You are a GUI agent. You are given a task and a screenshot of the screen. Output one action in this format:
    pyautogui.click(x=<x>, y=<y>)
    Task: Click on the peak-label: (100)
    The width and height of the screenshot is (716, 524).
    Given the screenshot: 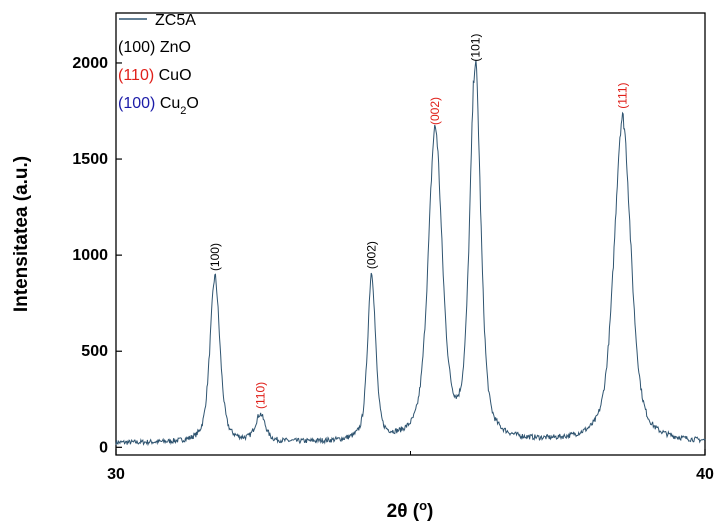 What is the action you would take?
    pyautogui.click(x=215, y=257)
    